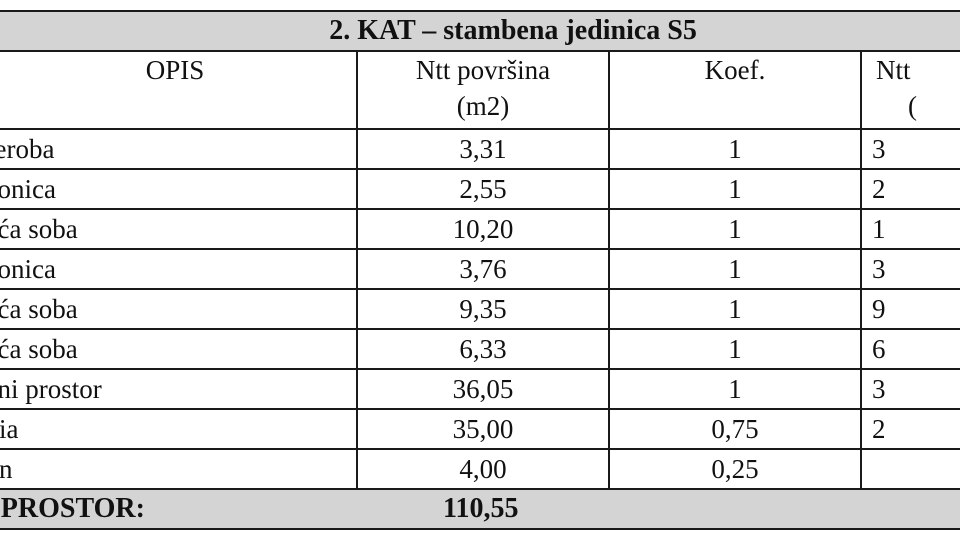 This screenshot has height=540, width=960. What do you see at coordinates (483, 106) in the screenshot?
I see `header-ntt-area-line2: (m2)` at bounding box center [483, 106].